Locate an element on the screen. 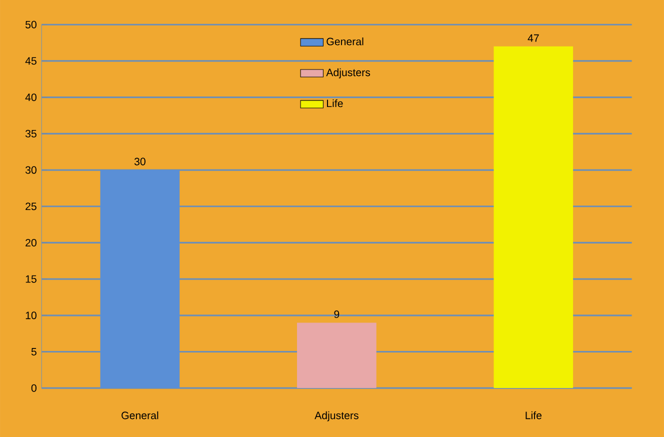 The height and width of the screenshot is (437, 664). data-label: 30 is located at coordinates (140, 162).